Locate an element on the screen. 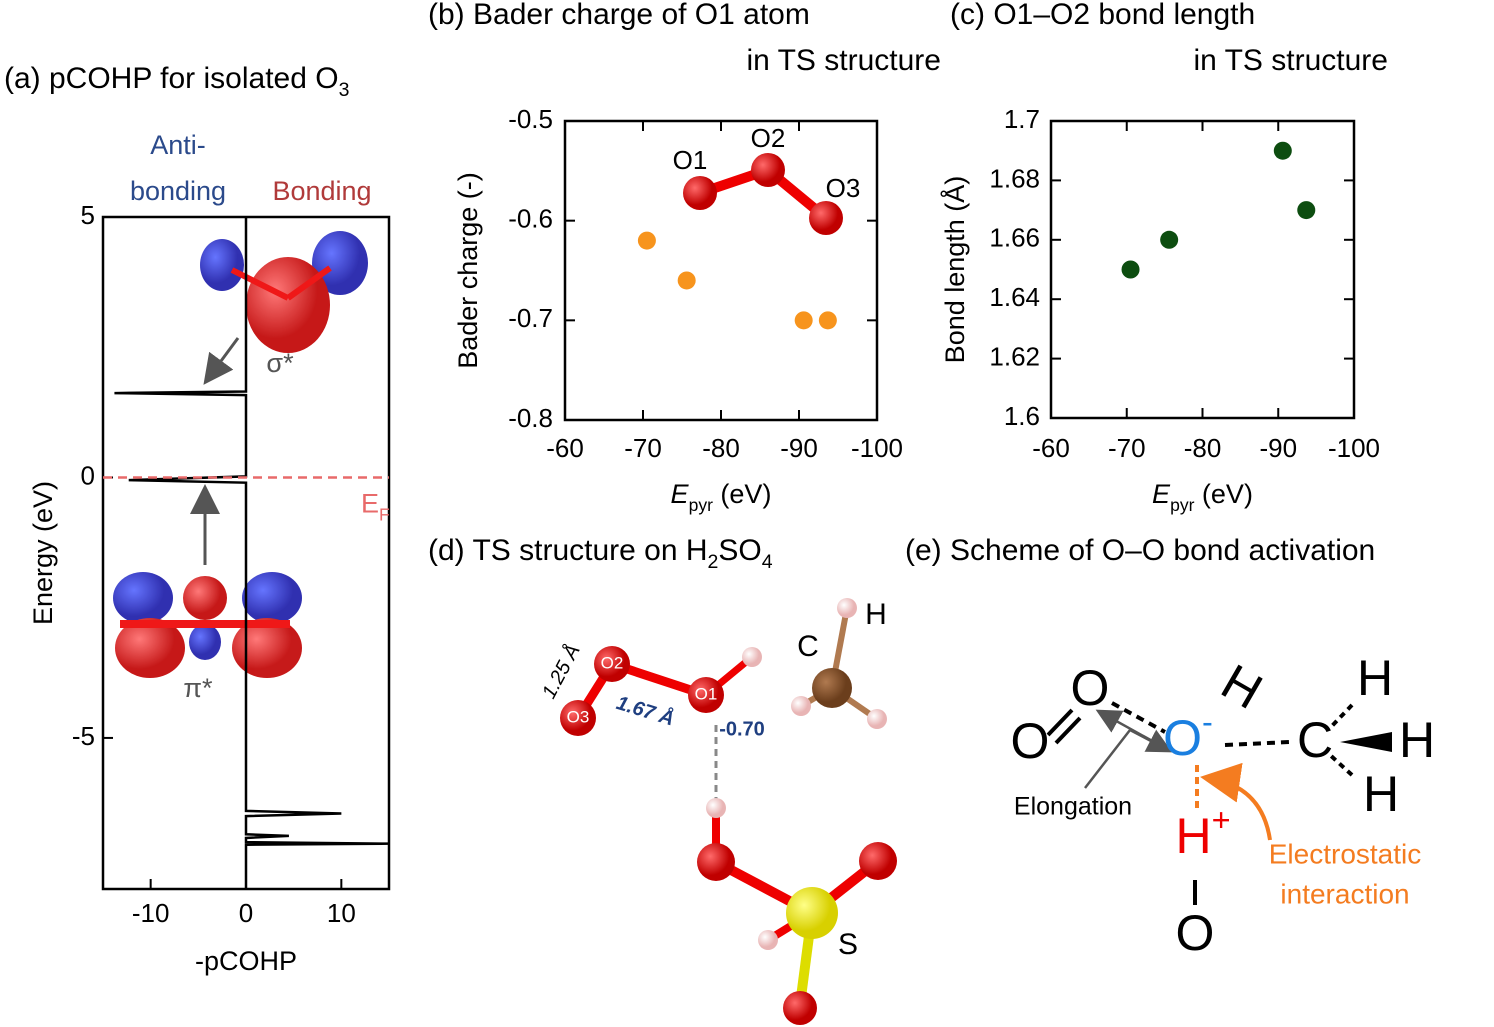  sigma-label: σ* is located at coordinates (280, 363).